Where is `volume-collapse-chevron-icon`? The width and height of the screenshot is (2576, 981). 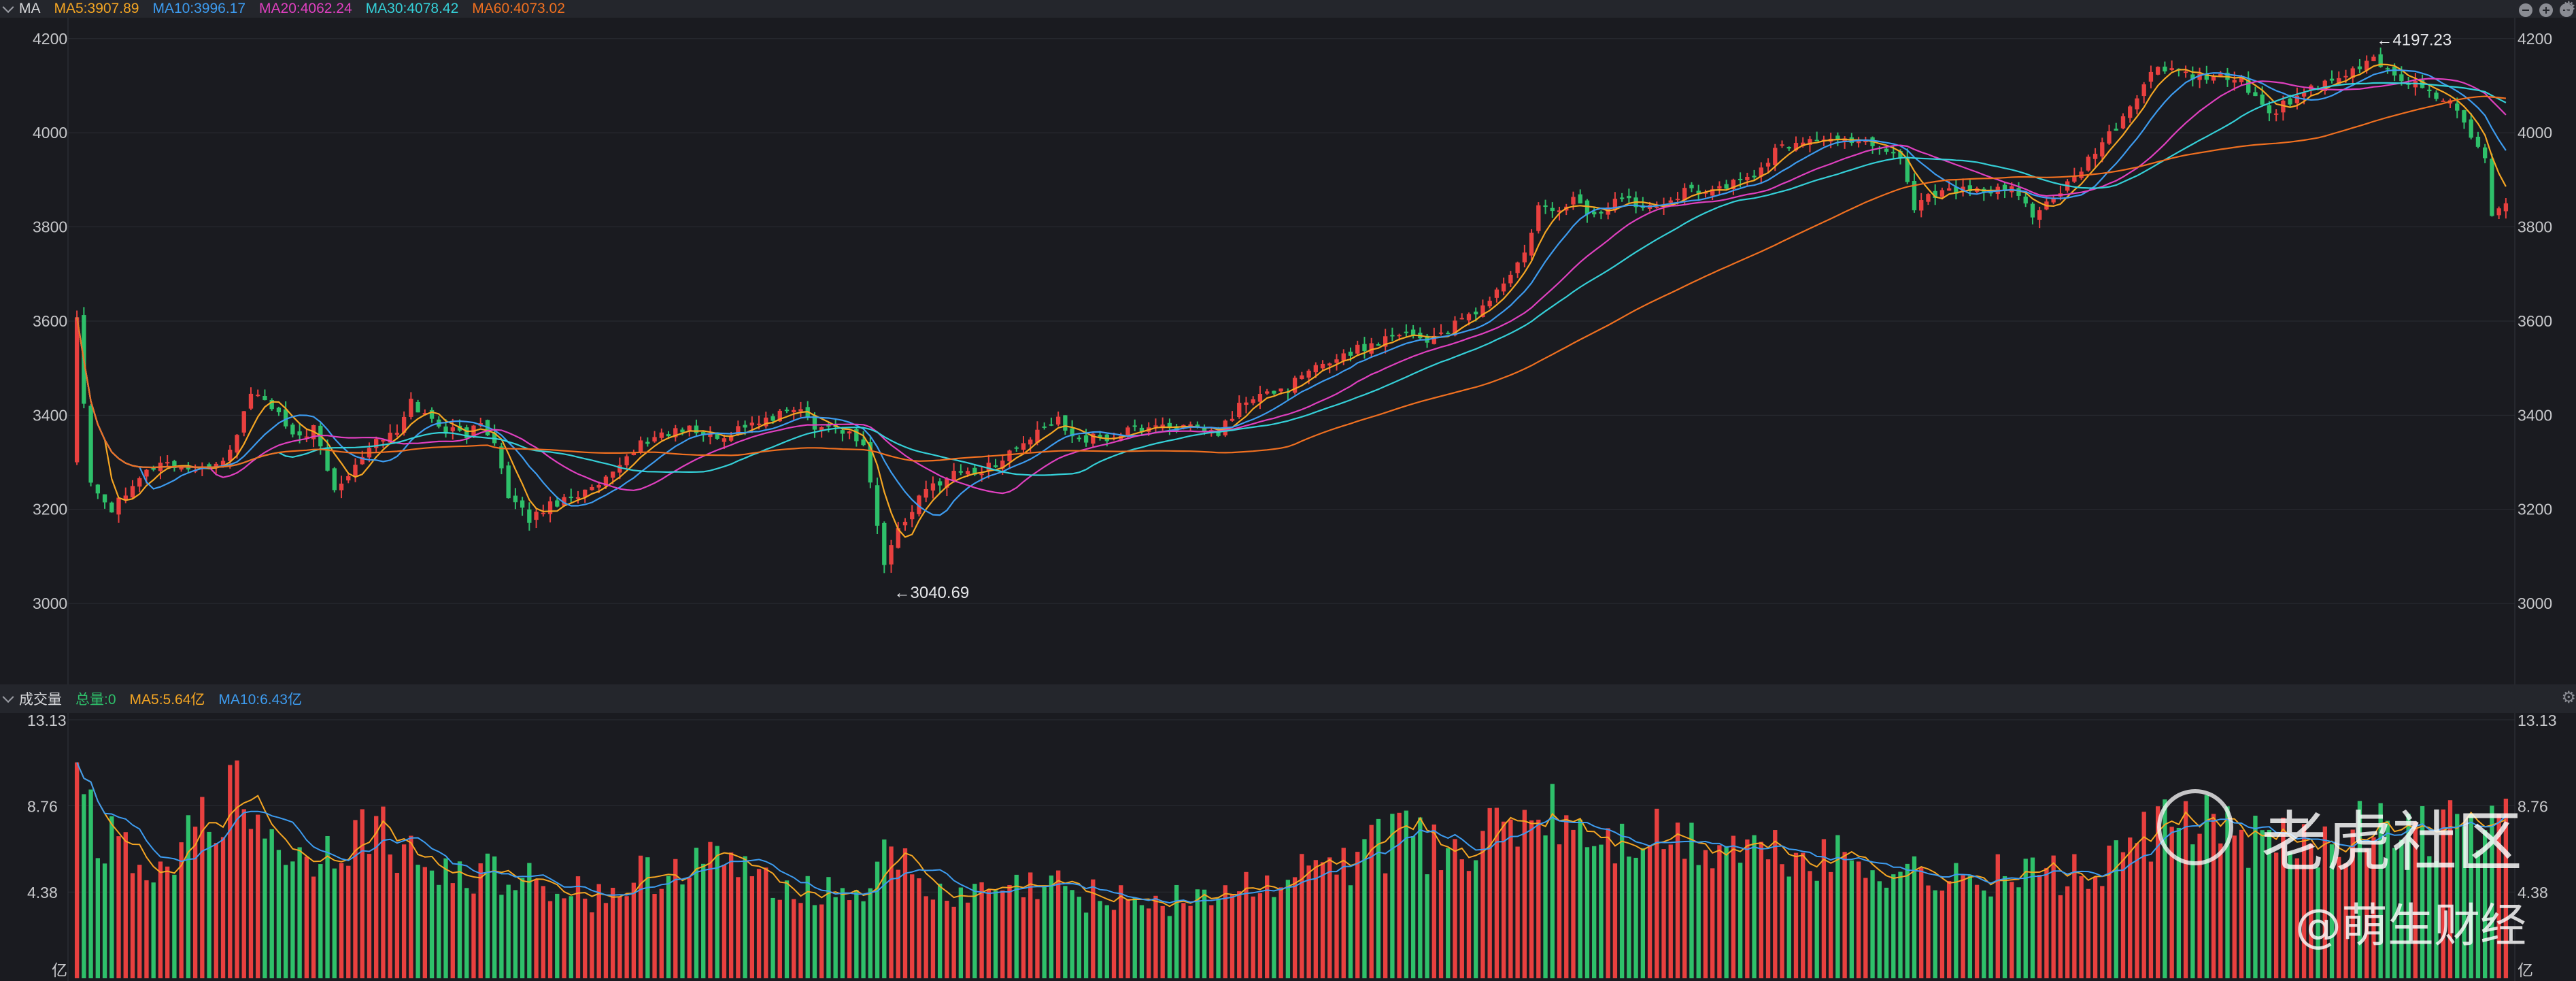
volume-collapse-chevron-icon is located at coordinates (8, 697).